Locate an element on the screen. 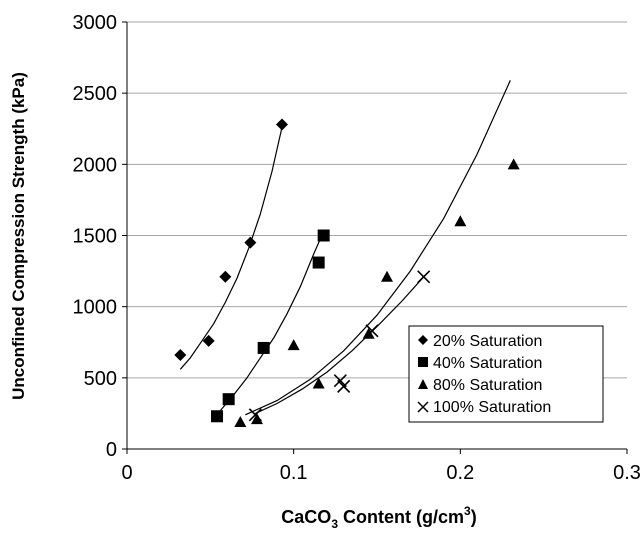 This screenshot has height=533, width=641. x-axis-title: CaCO3 Content (g/cm3) is located at coordinates (378, 517).